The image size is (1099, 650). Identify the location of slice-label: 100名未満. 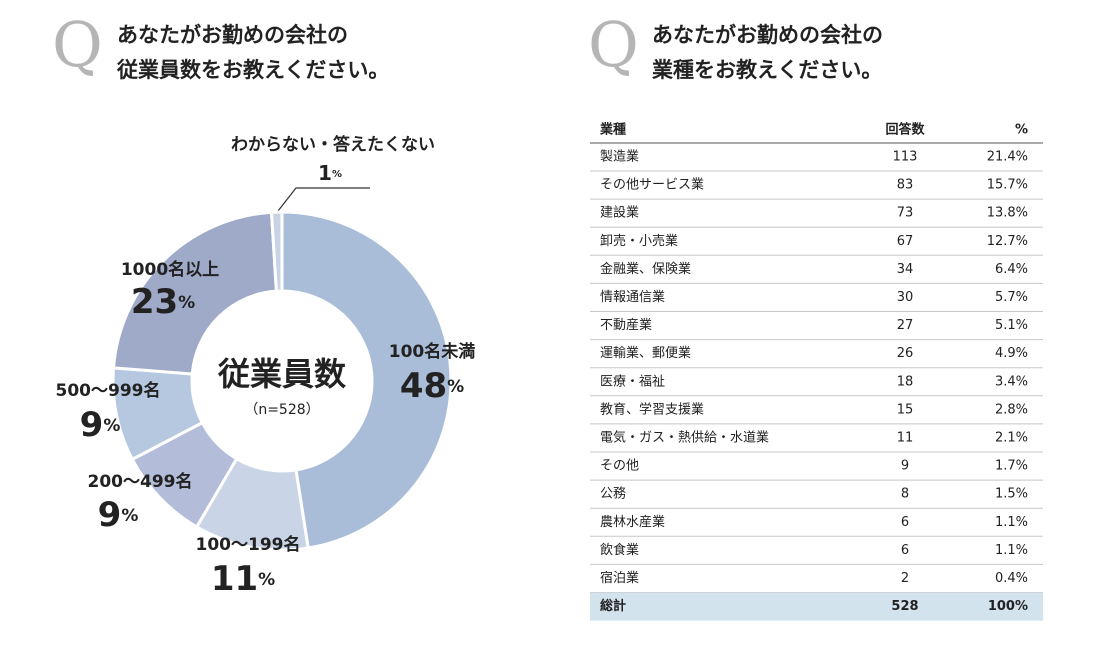
(432, 351).